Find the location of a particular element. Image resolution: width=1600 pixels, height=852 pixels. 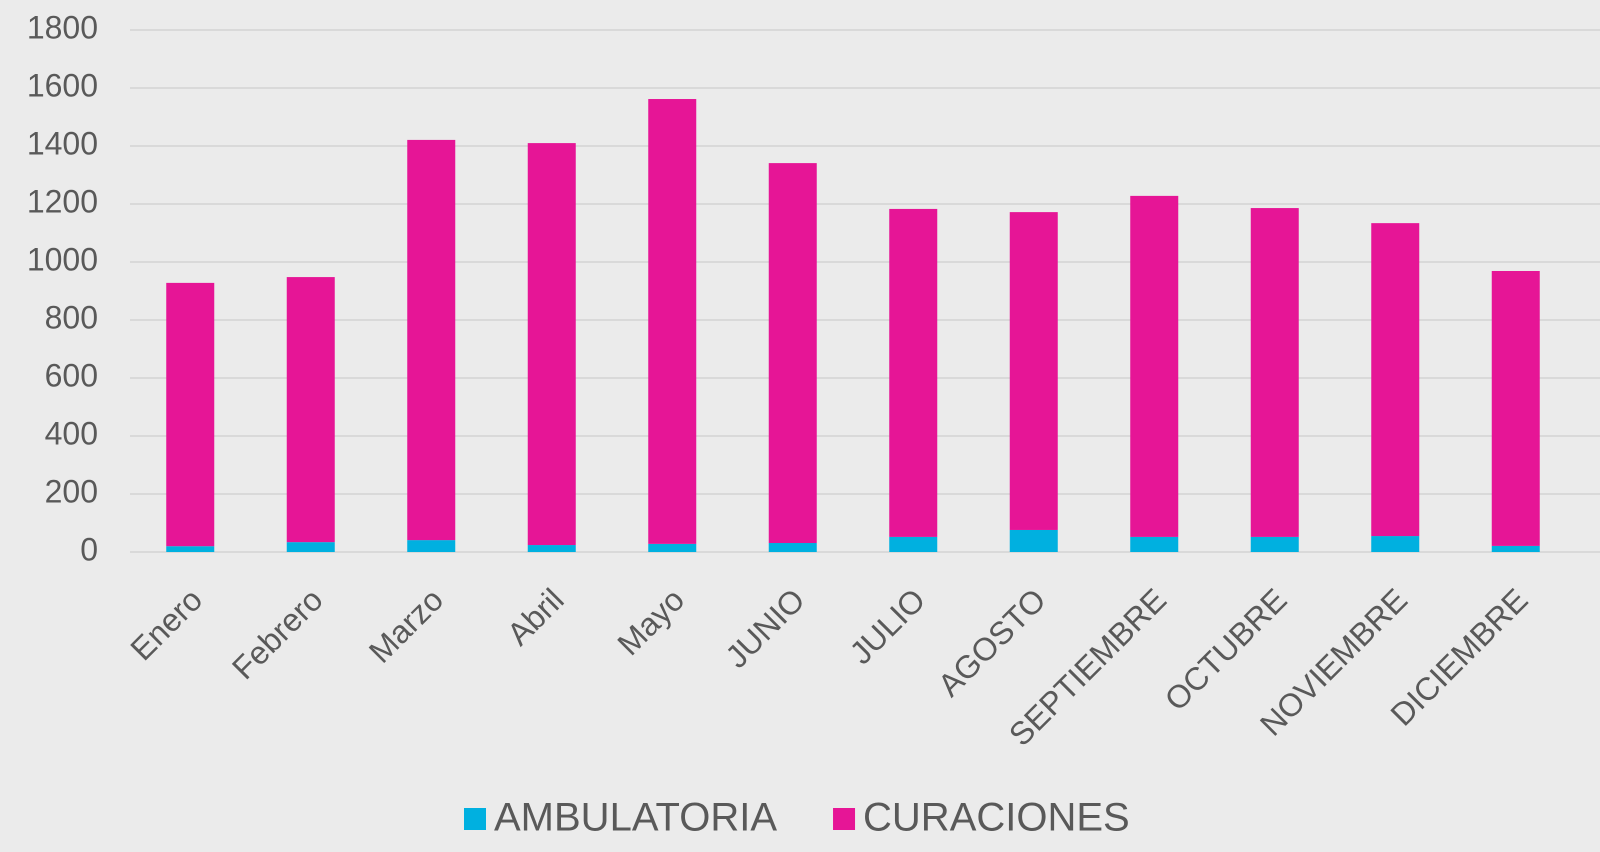

y-tick-label: 1000 is located at coordinates (62, 259).